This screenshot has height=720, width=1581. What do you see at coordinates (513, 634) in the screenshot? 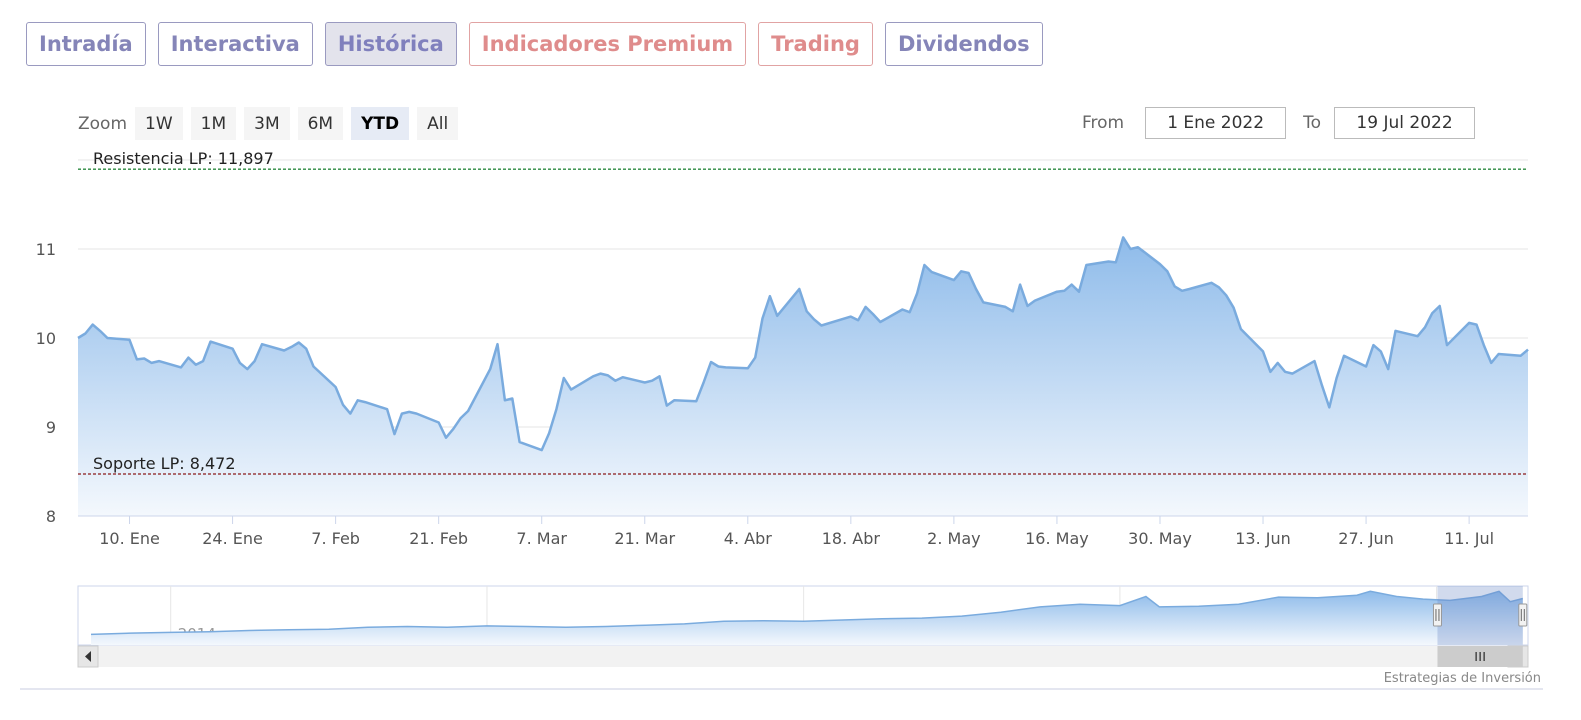
I see `navigator-year-label: 2016` at bounding box center [513, 634].